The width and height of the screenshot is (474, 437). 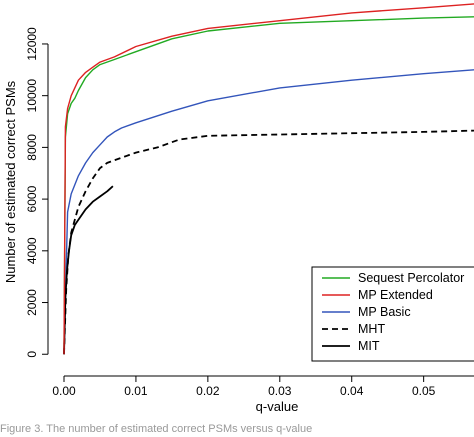 What do you see at coordinates (32, 250) in the screenshot?
I see `y-tick-label: 4000` at bounding box center [32, 250].